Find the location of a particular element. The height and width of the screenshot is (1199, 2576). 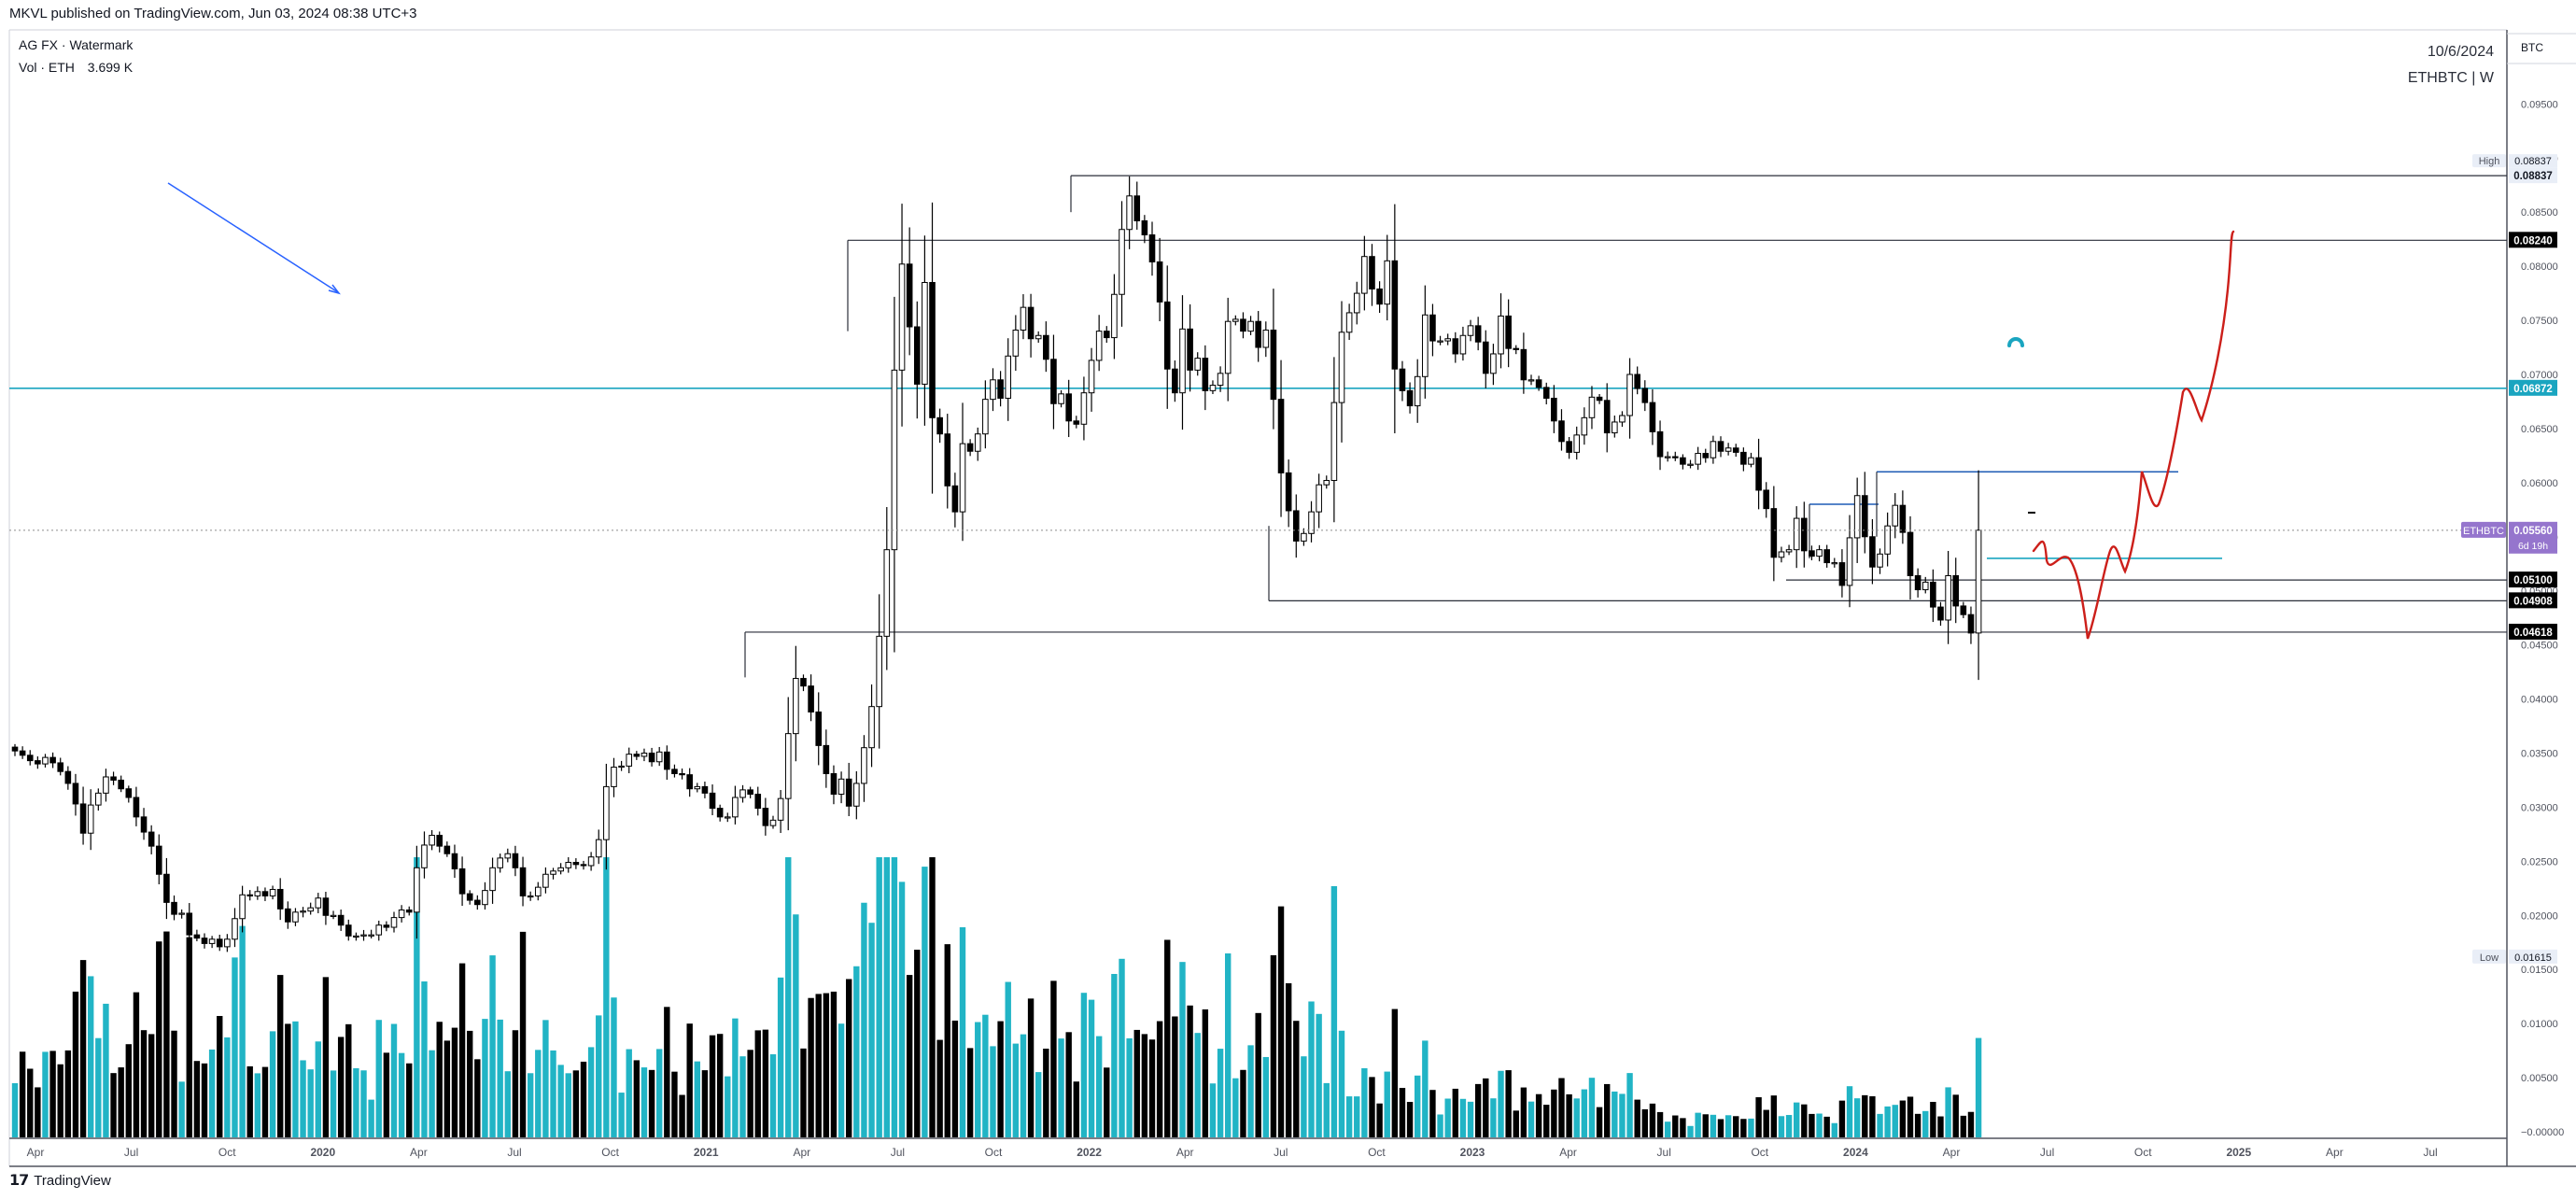

y-tick-label: 0.01500 is located at coordinates (2540, 971).